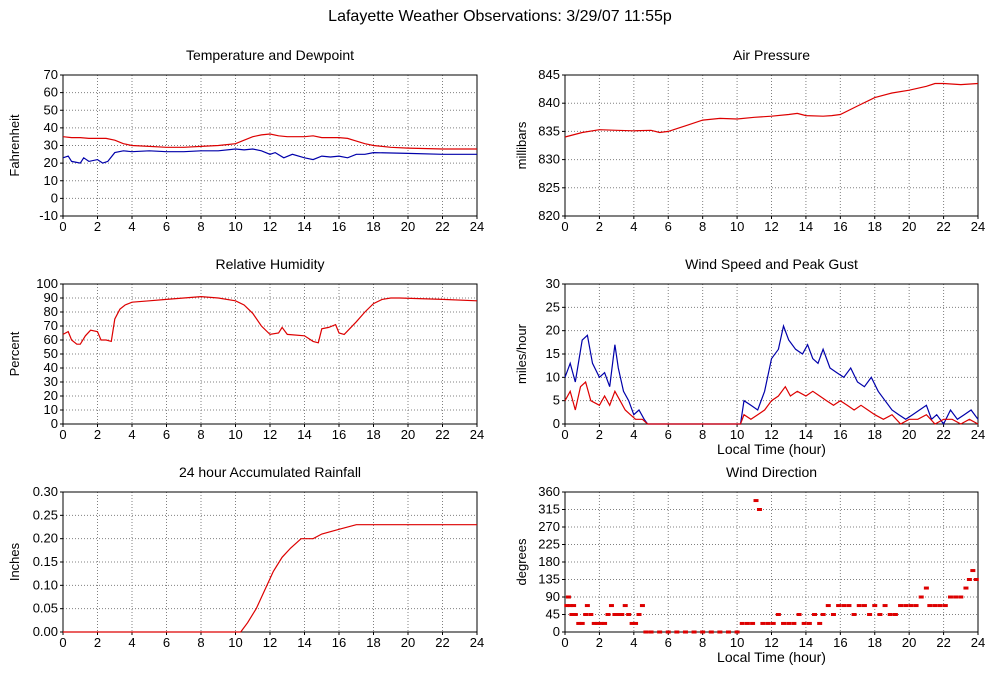 This screenshot has width=1000, height=680. Describe the element at coordinates (556, 400) in the screenshot. I see `y-tick-label: 5` at that location.